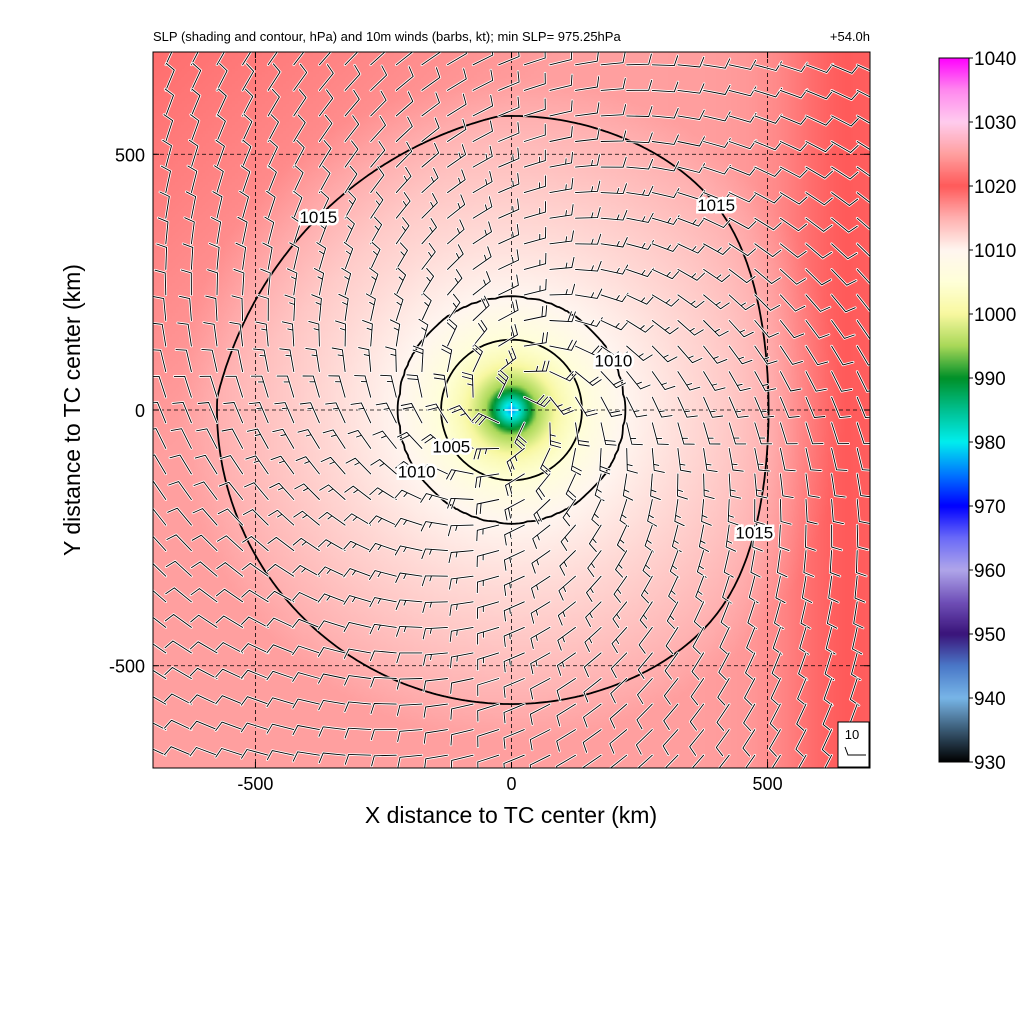  Describe the element at coordinates (716, 205) in the screenshot. I see `contour-label-1015: 1015` at that location.